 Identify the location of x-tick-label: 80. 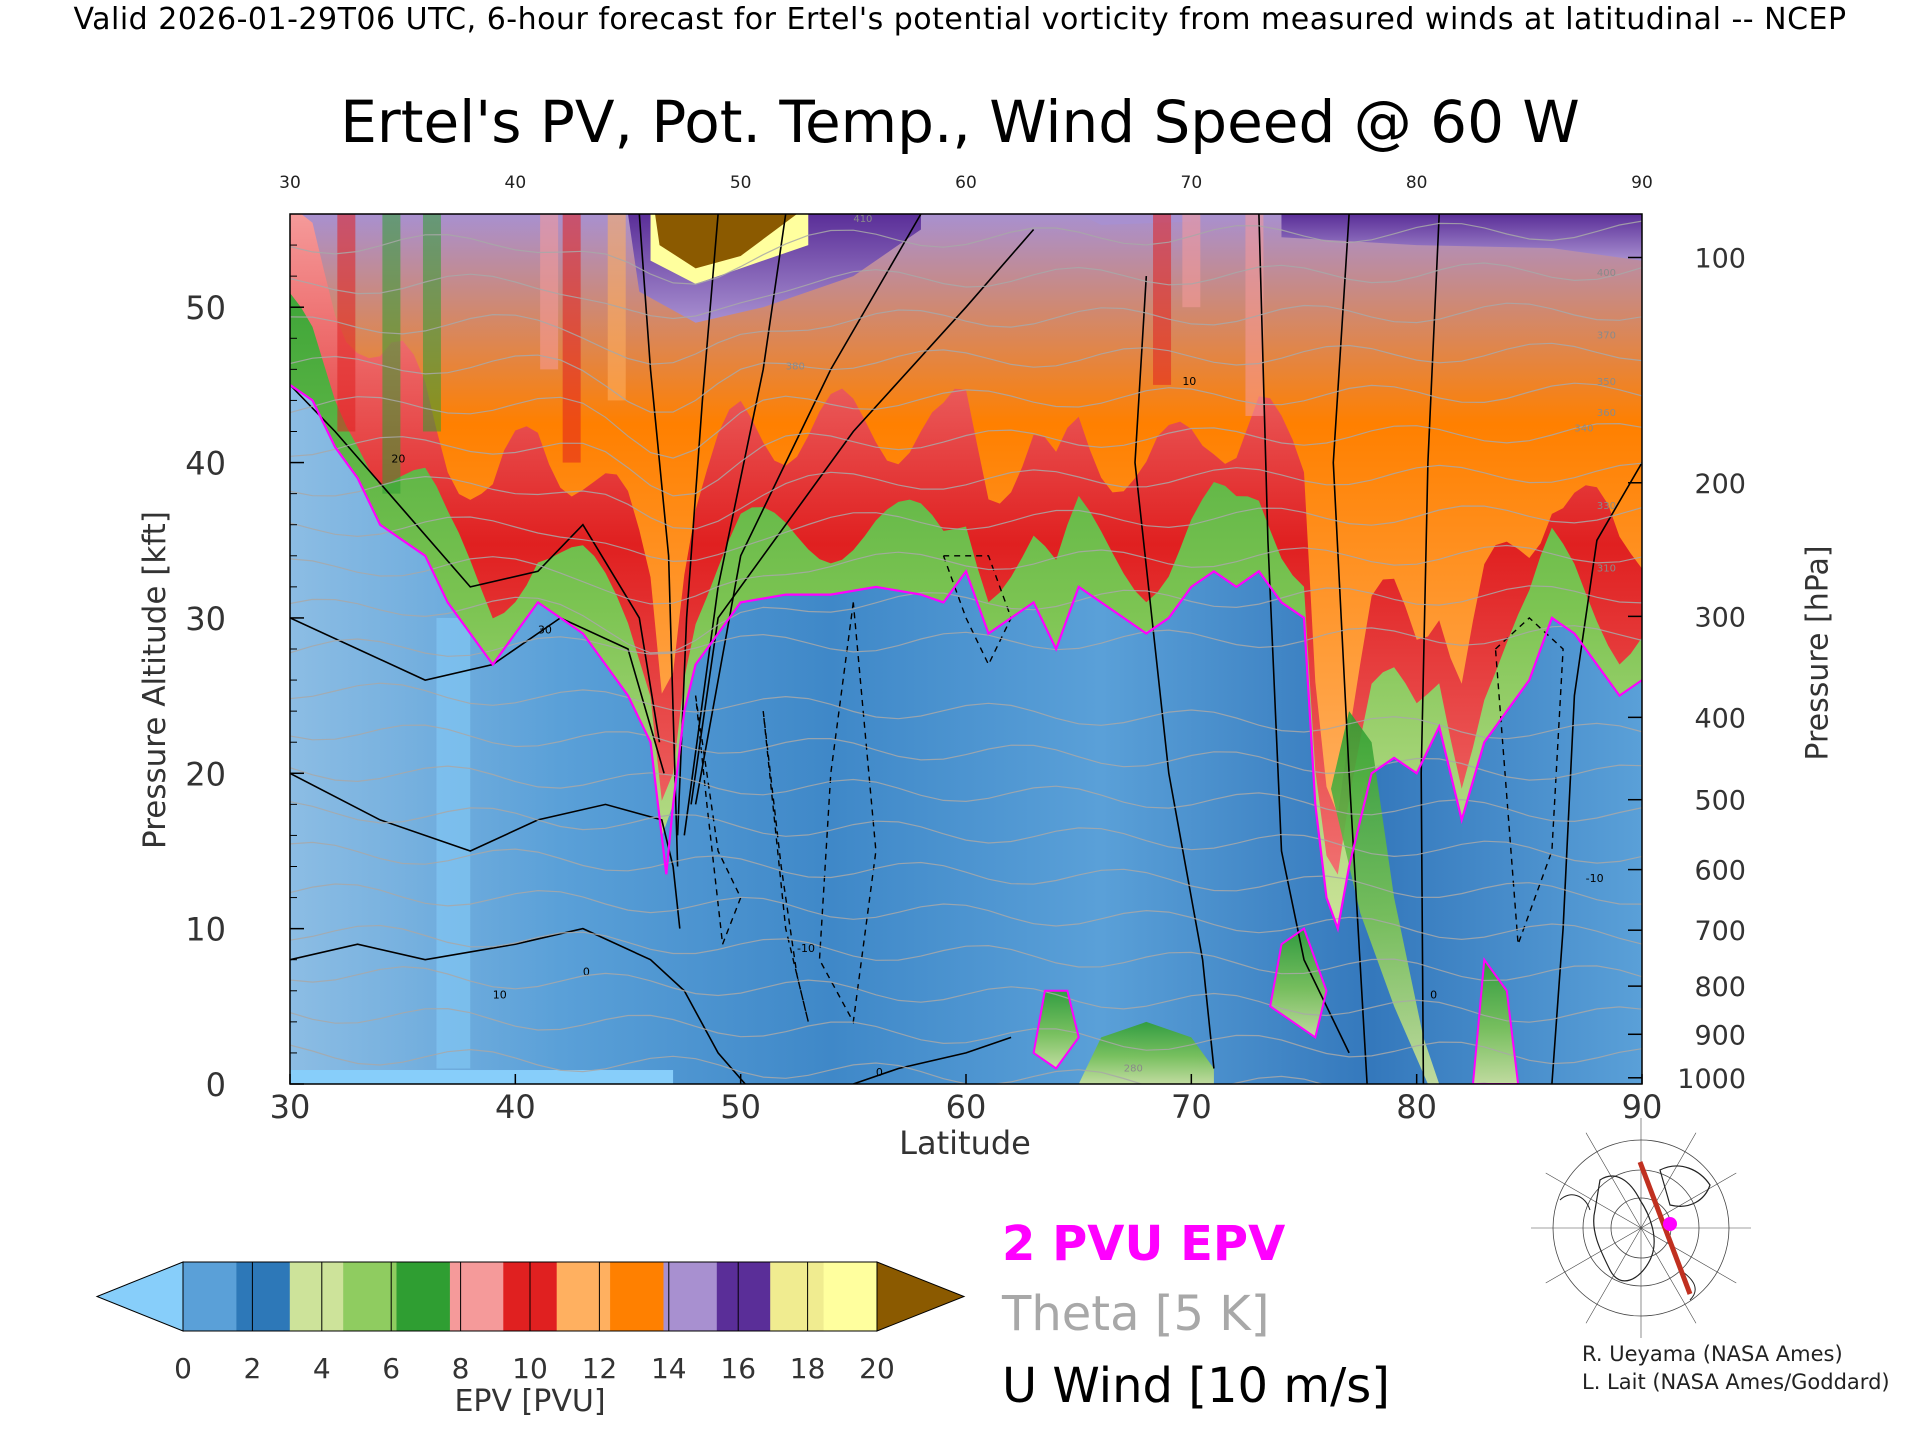
(1416, 1107).